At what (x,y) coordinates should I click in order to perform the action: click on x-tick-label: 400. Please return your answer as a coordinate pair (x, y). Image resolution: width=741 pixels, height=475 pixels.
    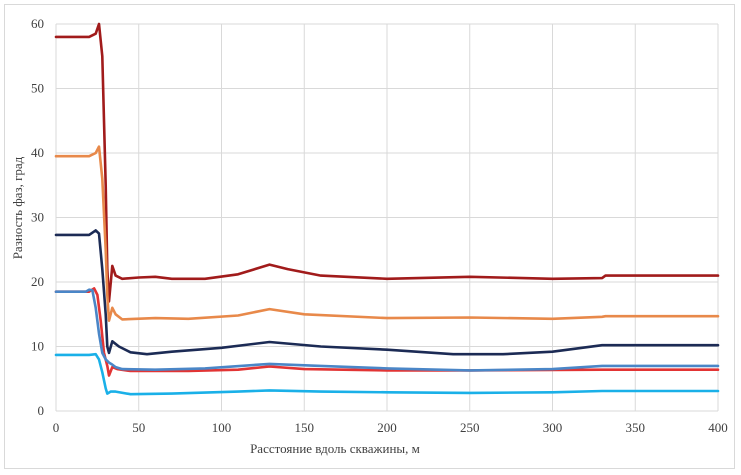
    Looking at the image, I should click on (718, 427).